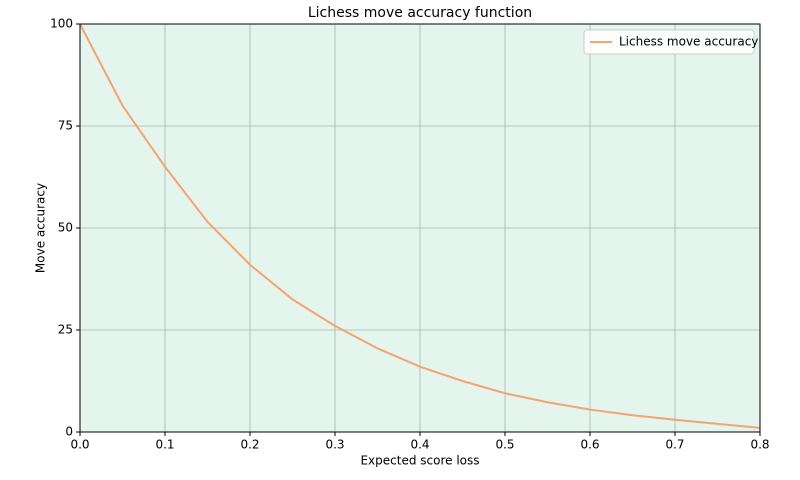 The width and height of the screenshot is (800, 480). What do you see at coordinates (589, 445) in the screenshot?
I see `x-tick-label: 0.6` at bounding box center [589, 445].